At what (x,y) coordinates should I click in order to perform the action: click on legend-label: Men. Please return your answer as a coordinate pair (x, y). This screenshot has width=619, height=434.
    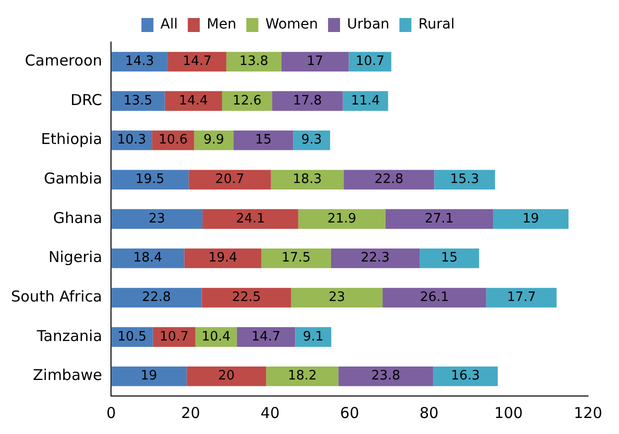
    Looking at the image, I should click on (221, 24).